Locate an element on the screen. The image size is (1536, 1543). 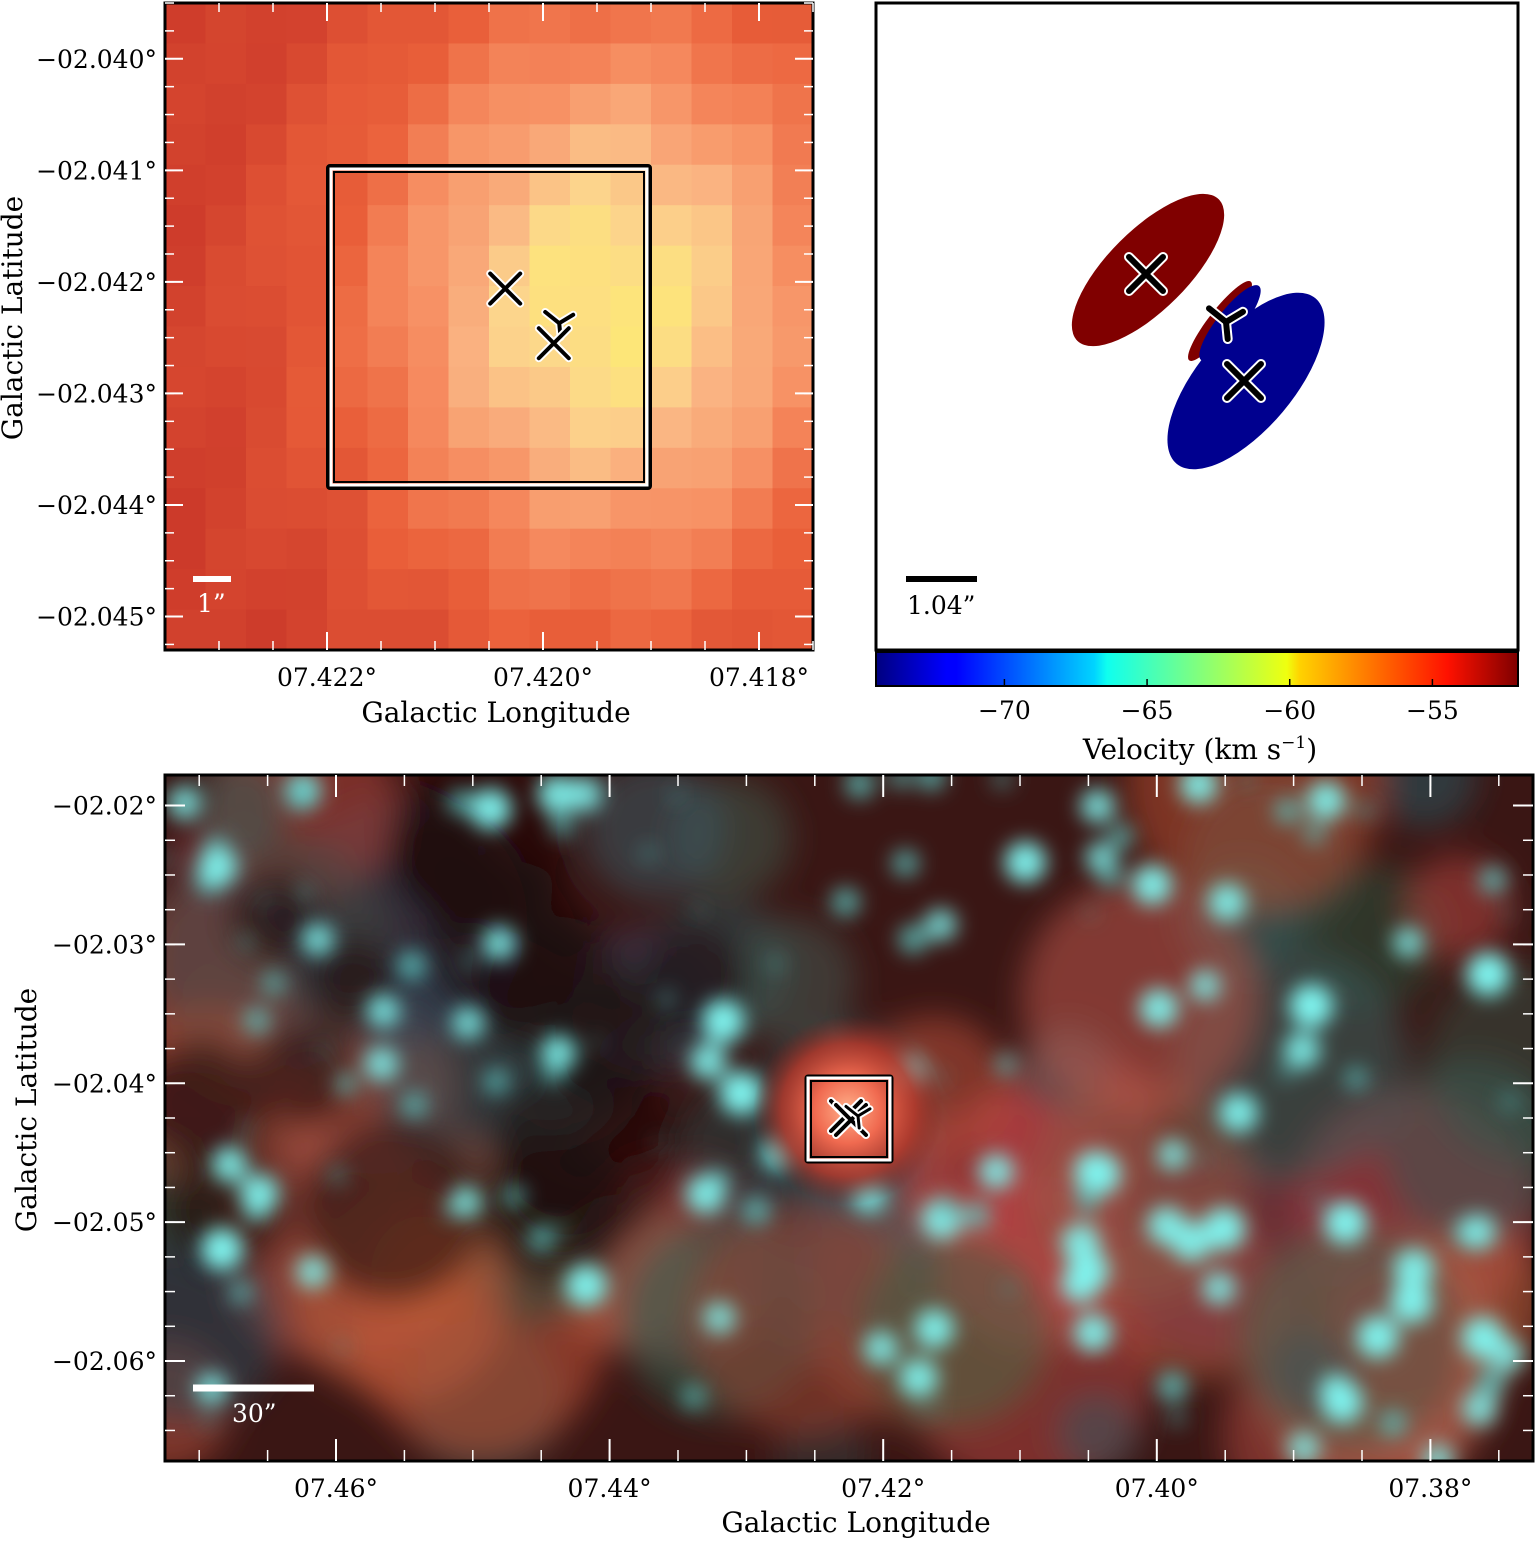
y-tick-label: −02.04° is located at coordinates (104, 1083).